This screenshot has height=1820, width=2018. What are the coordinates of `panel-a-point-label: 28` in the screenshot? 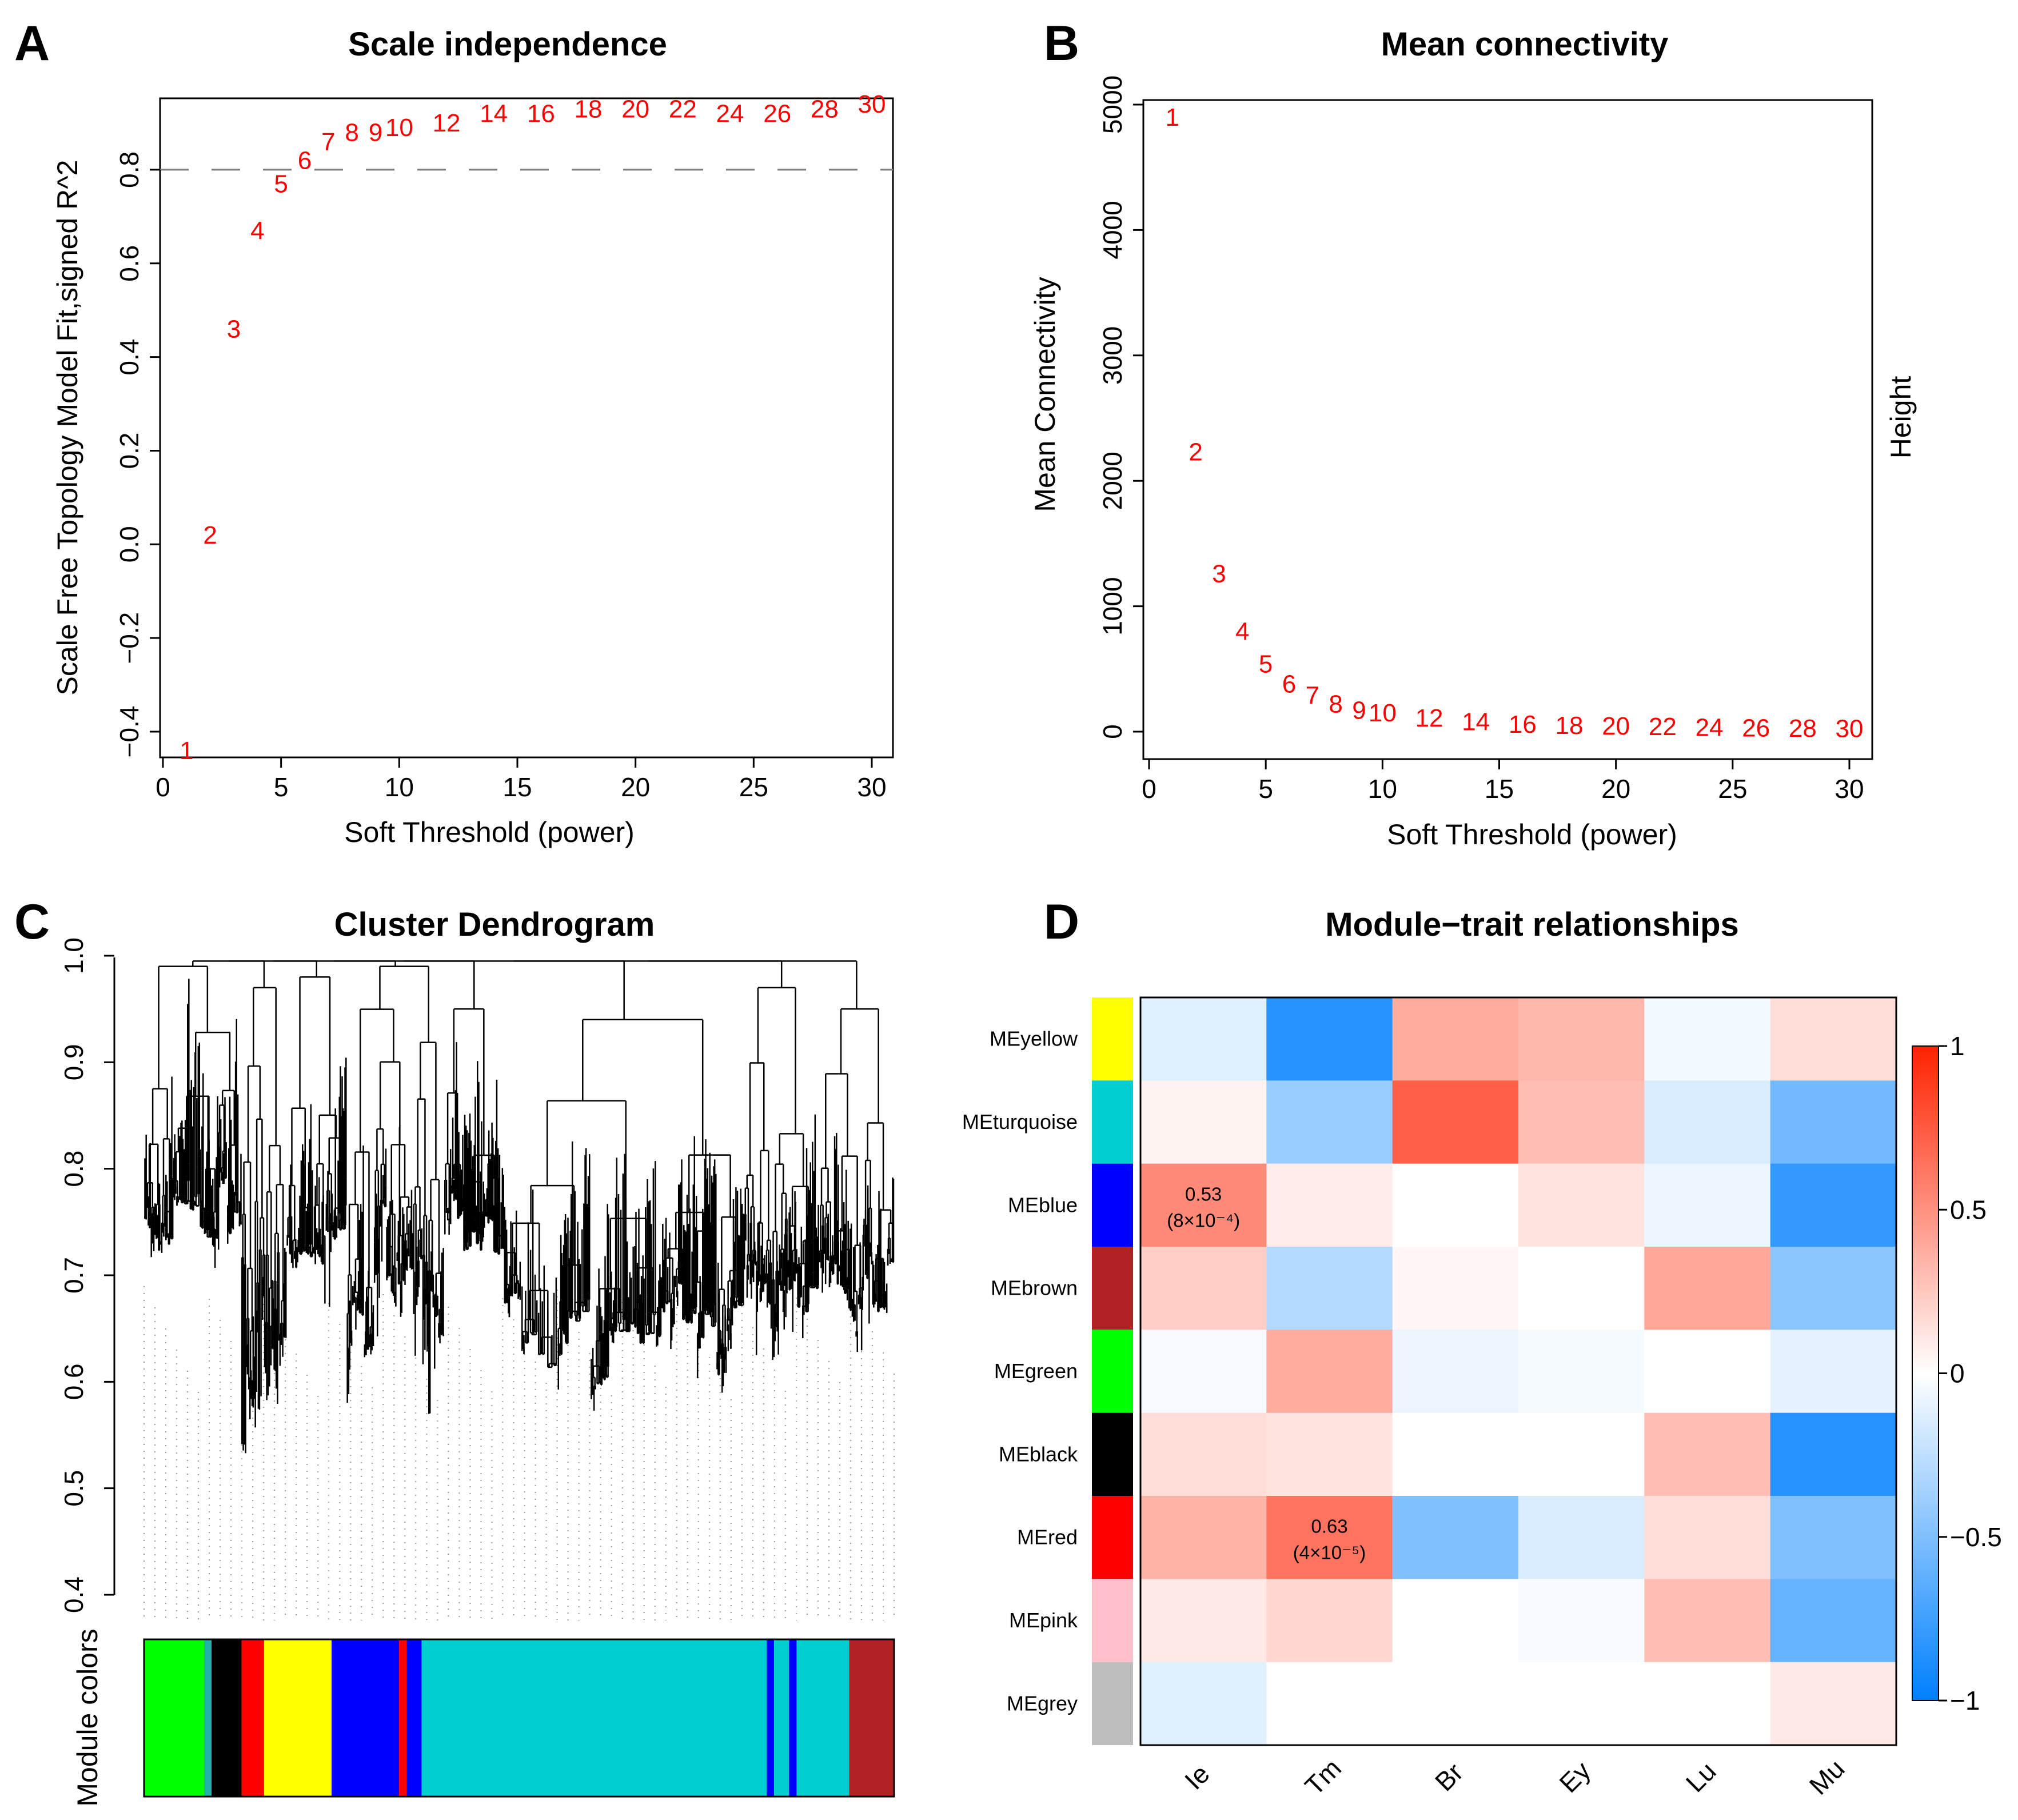 It's located at (825, 109).